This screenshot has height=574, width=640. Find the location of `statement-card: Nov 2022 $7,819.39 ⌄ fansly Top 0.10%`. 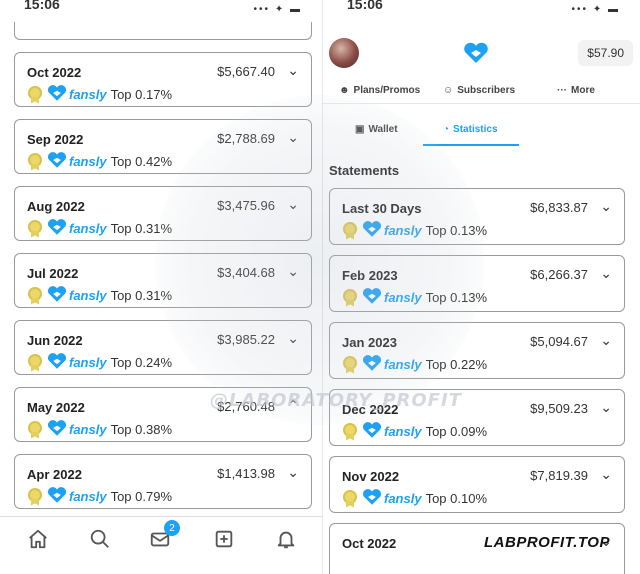

statement-card: Nov 2022 $7,819.39 ⌄ fansly Top 0.10% is located at coordinates (477, 484).